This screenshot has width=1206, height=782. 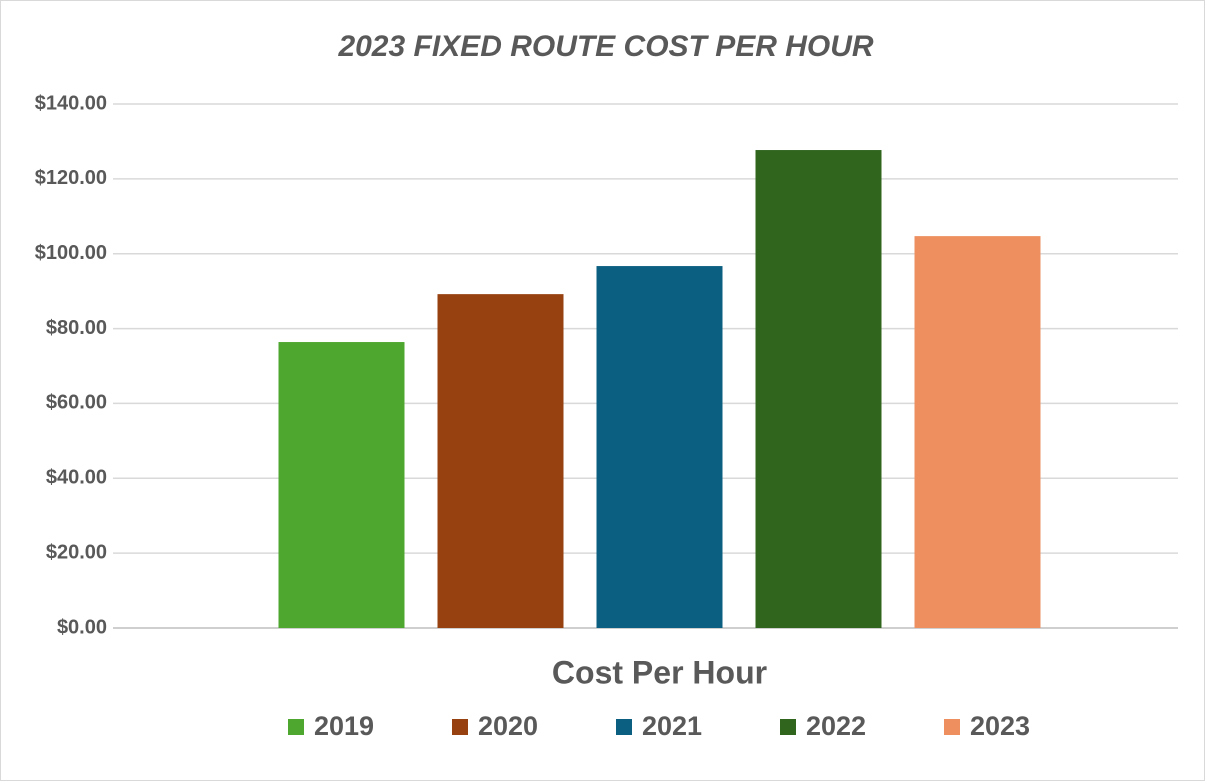 What do you see at coordinates (76, 552) in the screenshot?
I see `y-tick-label: $20.00` at bounding box center [76, 552].